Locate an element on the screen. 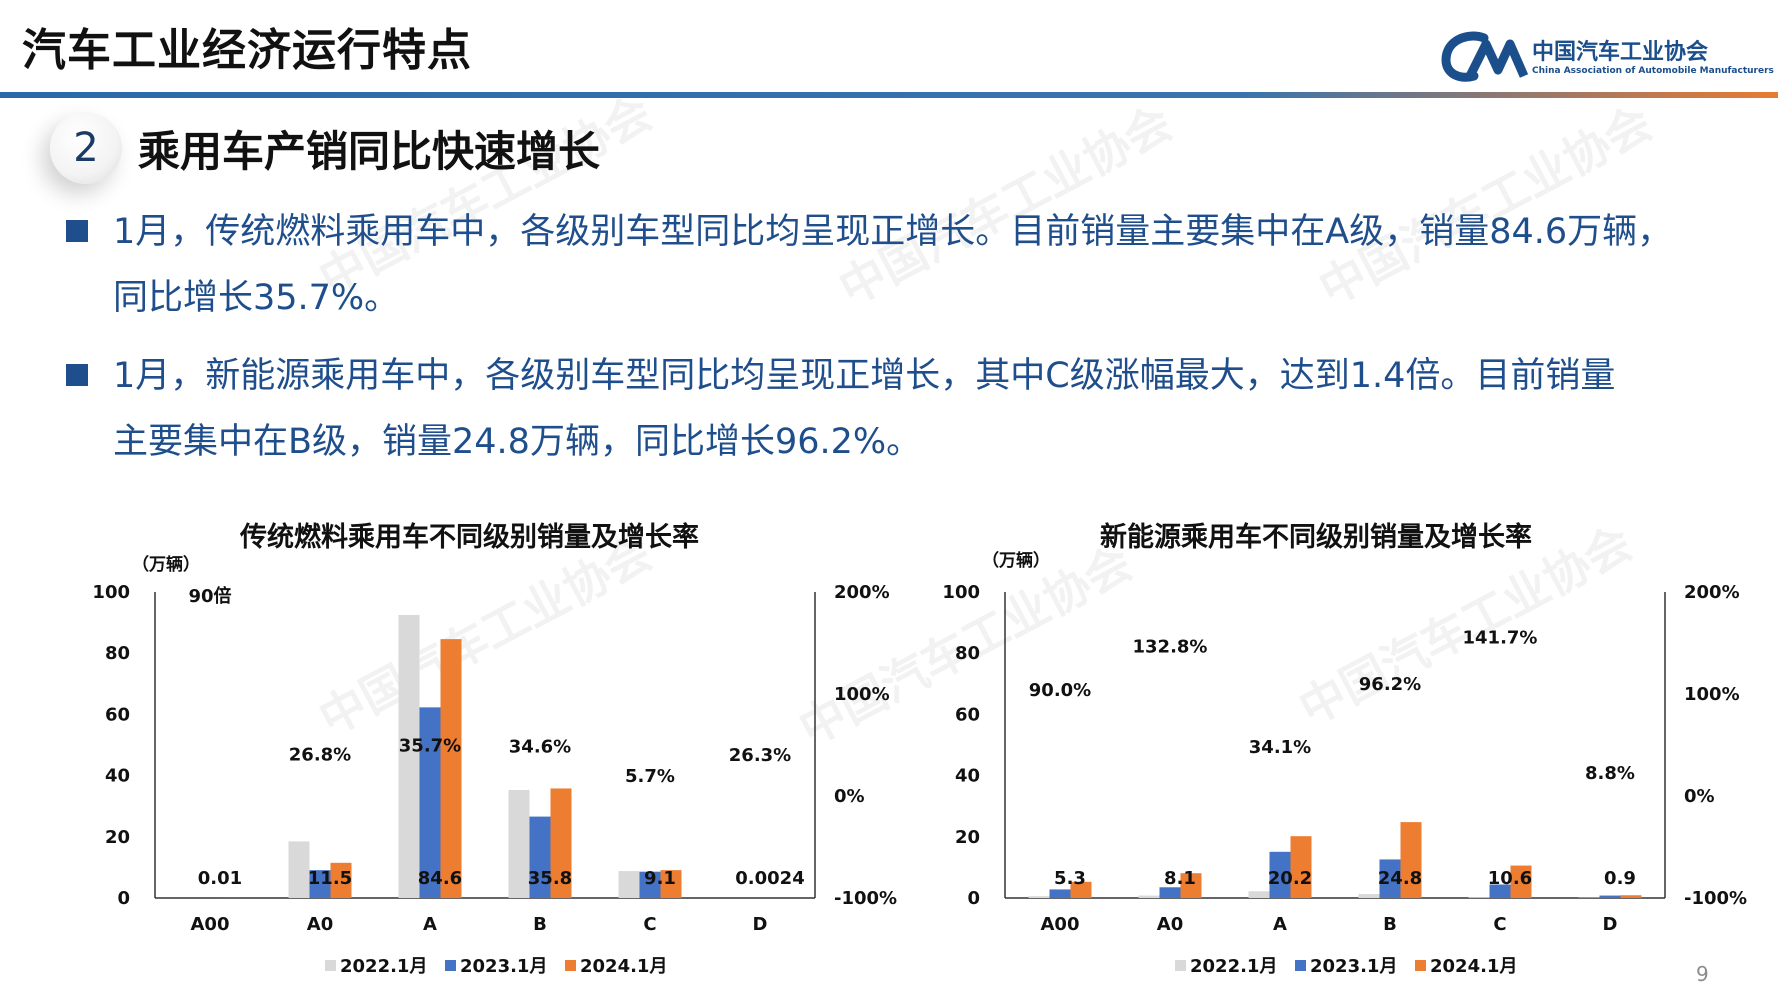  growth-label: 34.6% is located at coordinates (540, 747).